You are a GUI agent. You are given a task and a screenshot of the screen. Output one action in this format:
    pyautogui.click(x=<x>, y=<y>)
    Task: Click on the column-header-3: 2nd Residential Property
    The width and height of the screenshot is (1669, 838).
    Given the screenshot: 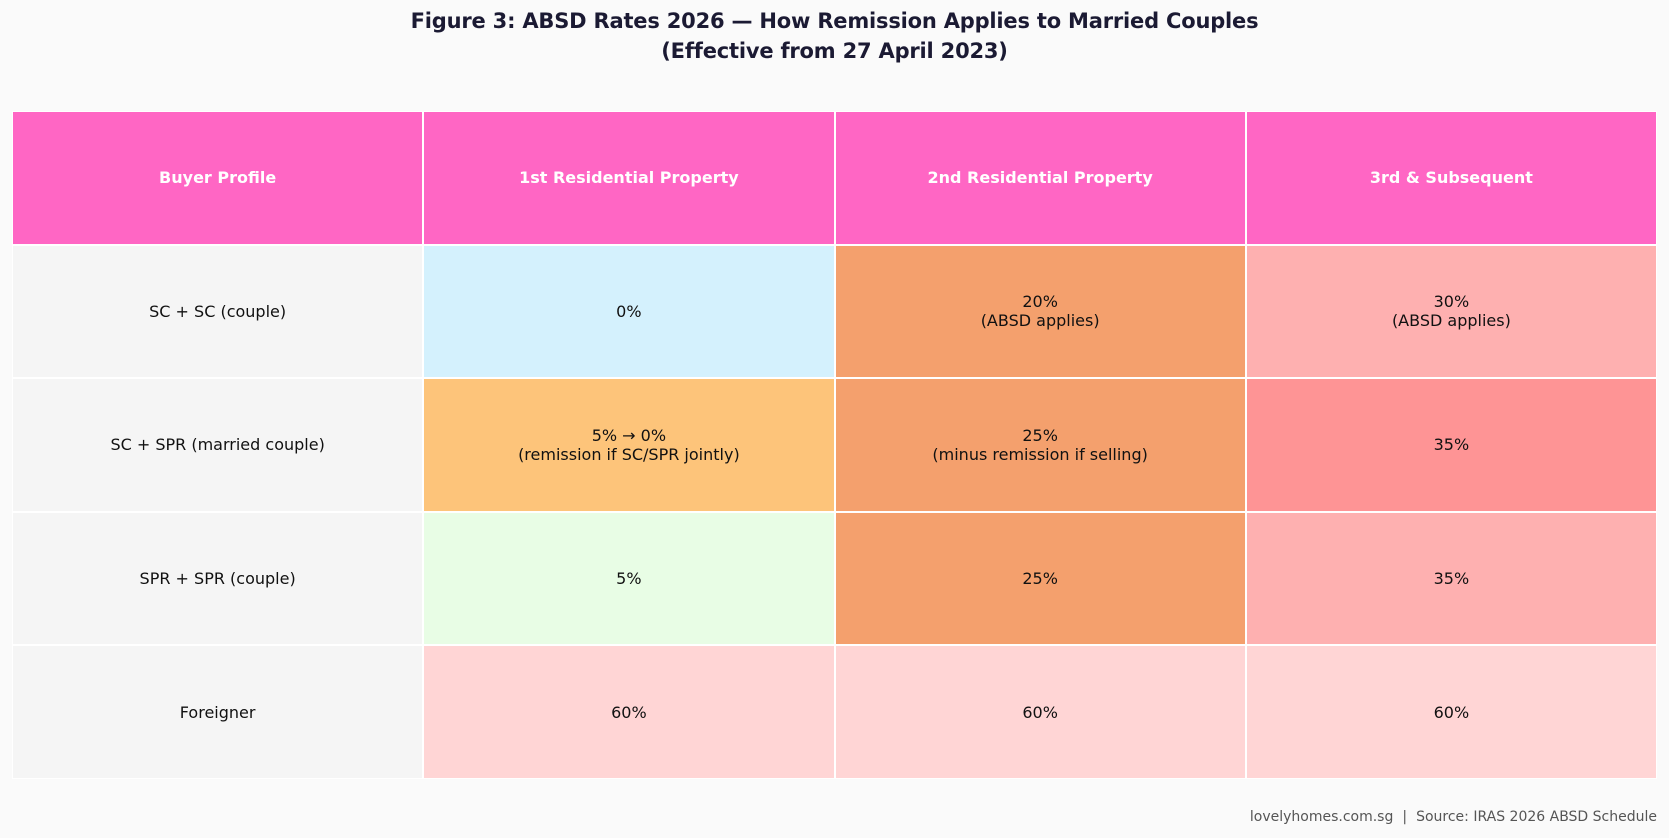 What is the action you would take?
    pyautogui.click(x=1040, y=178)
    